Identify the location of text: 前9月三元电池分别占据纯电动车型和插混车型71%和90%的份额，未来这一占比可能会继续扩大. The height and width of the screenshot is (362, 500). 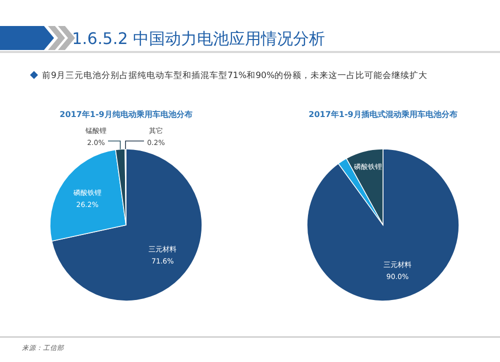
(235, 75).